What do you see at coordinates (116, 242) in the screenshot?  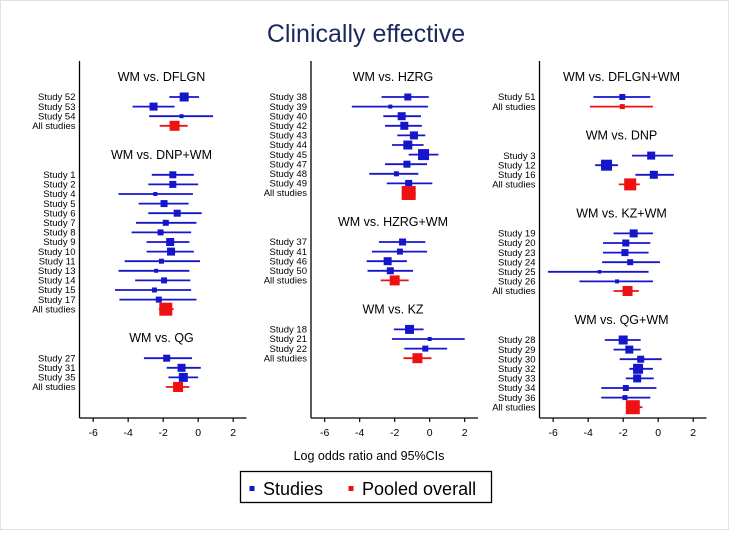 I see `study-row: Study 9` at bounding box center [116, 242].